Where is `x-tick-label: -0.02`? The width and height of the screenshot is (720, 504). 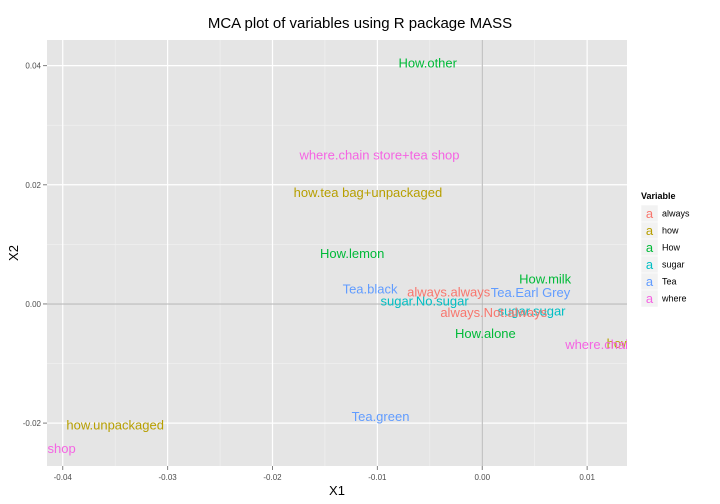
x-tick-label: -0.02 is located at coordinates (272, 477).